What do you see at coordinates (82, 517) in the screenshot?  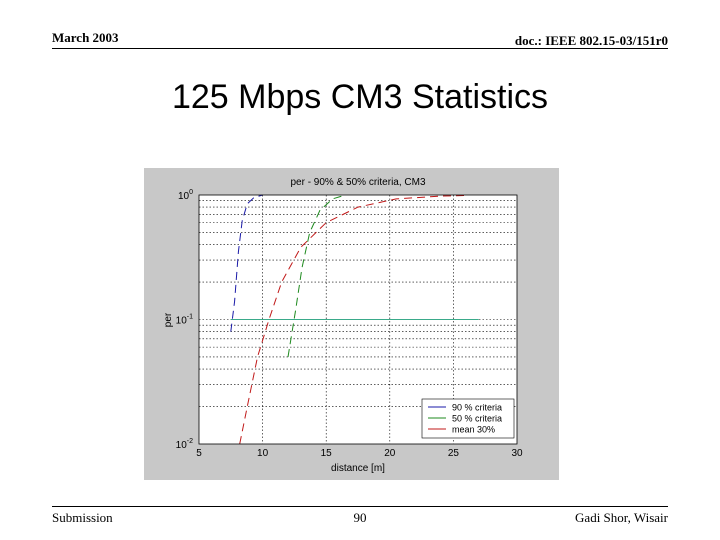 I see `footer-submission: Submission` at bounding box center [82, 517].